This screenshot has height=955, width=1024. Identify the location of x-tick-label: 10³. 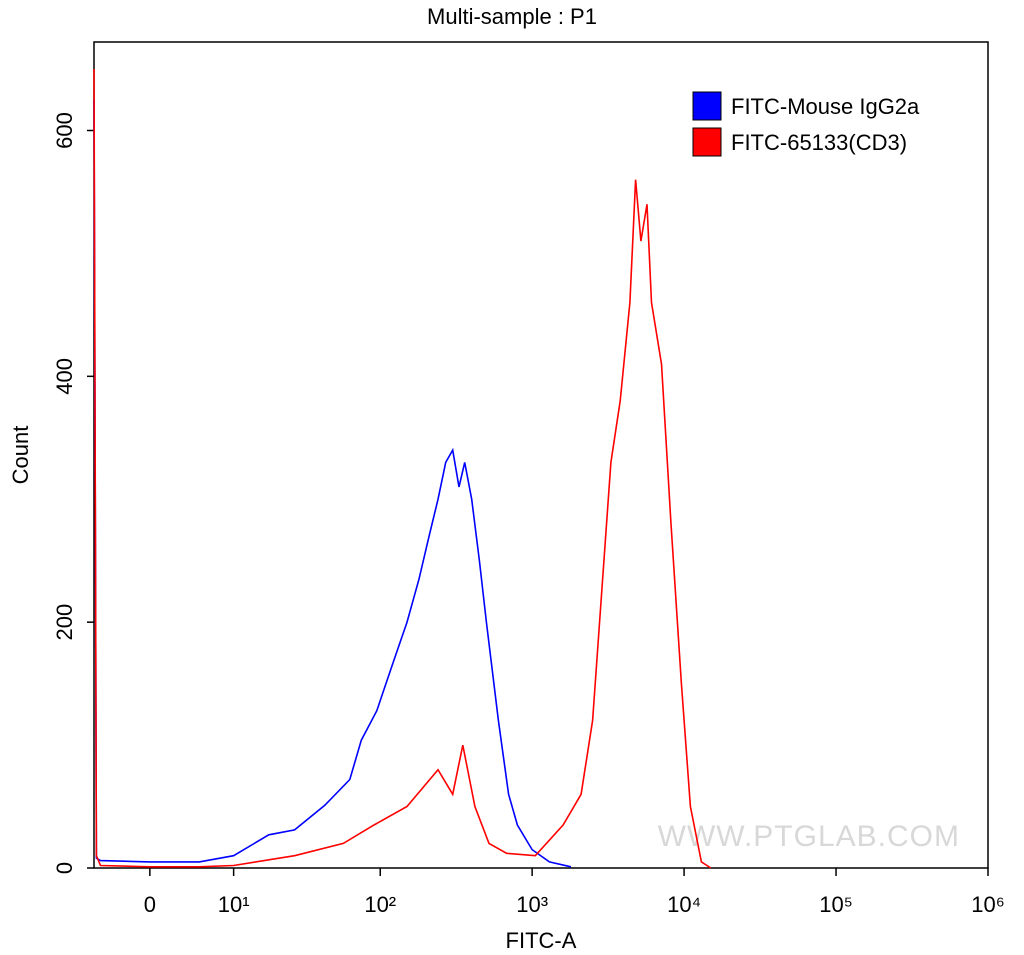
(532, 904).